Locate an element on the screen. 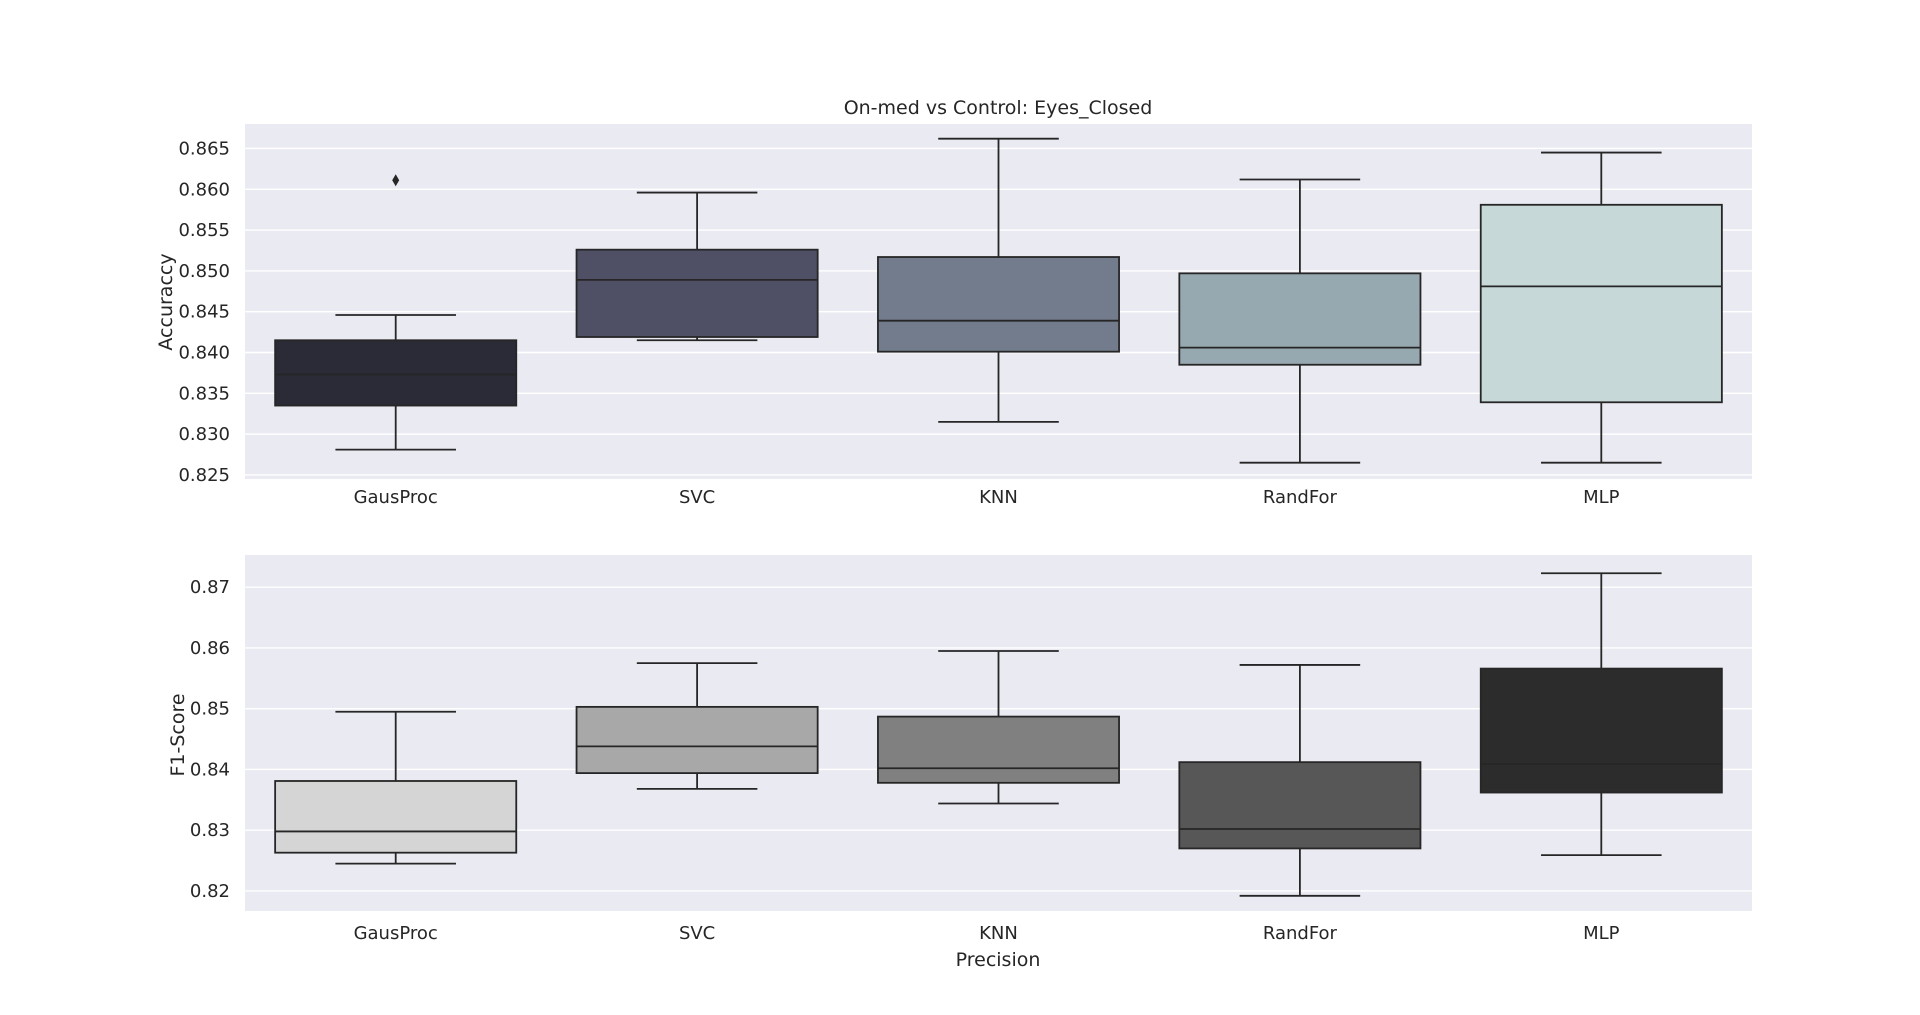 The width and height of the screenshot is (1920, 1015). f1-score-y-tick-labels: 0.82 0.83 0.84 0.85 0.86 0.87 is located at coordinates (210, 739).